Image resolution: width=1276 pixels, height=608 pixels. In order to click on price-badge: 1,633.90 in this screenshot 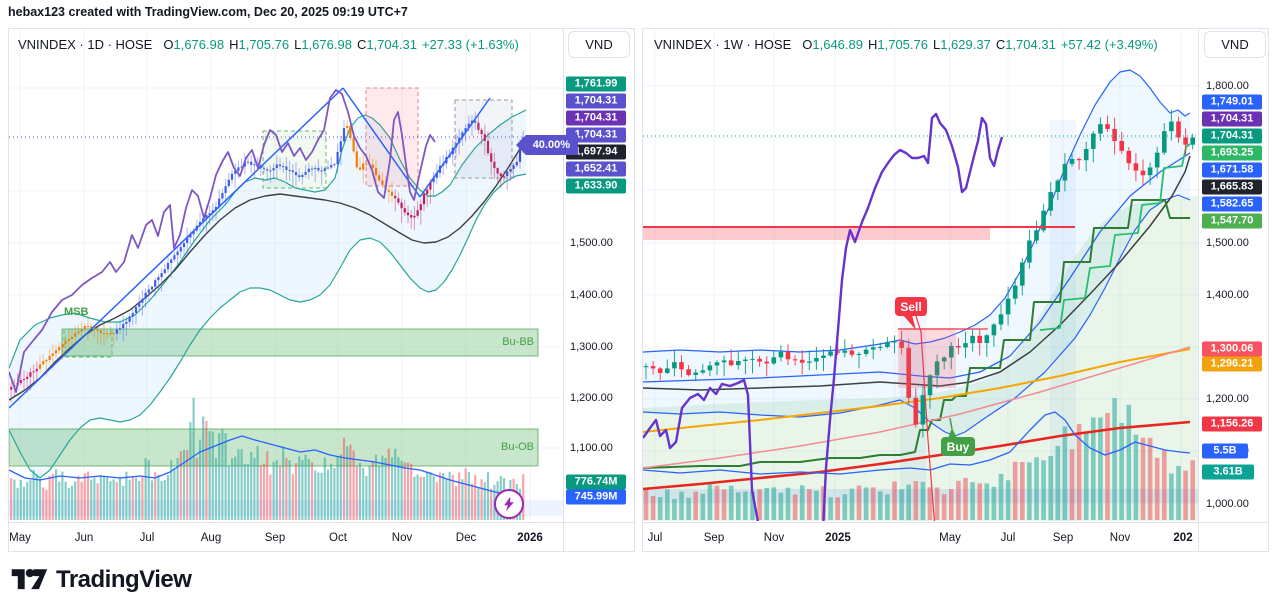, I will do `click(596, 186)`.